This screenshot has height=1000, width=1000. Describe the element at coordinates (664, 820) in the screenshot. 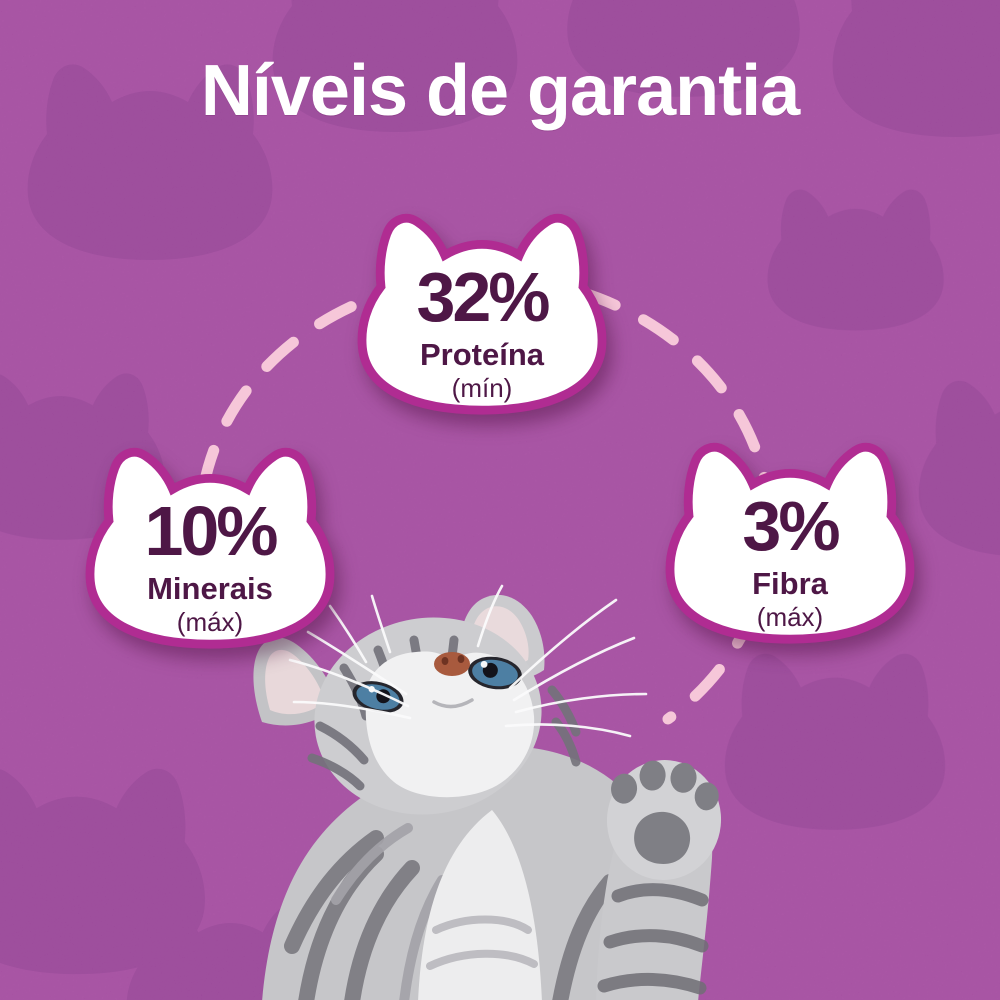

I see `kitten-paw` at that location.